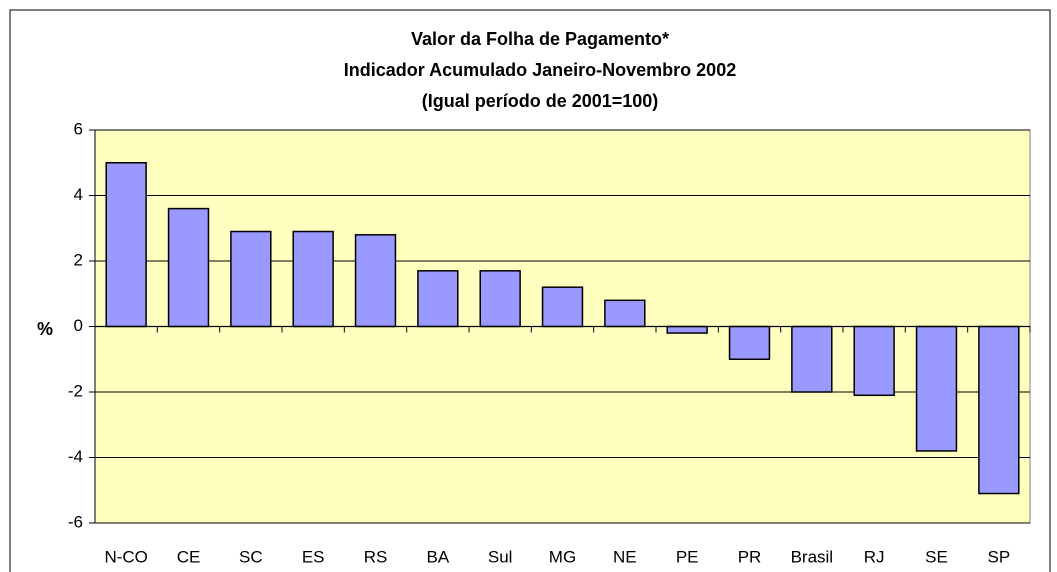 This screenshot has width=1057, height=572. Describe the element at coordinates (540, 101) in the screenshot. I see `chart-title: (Igual período de 2001=100)` at that location.